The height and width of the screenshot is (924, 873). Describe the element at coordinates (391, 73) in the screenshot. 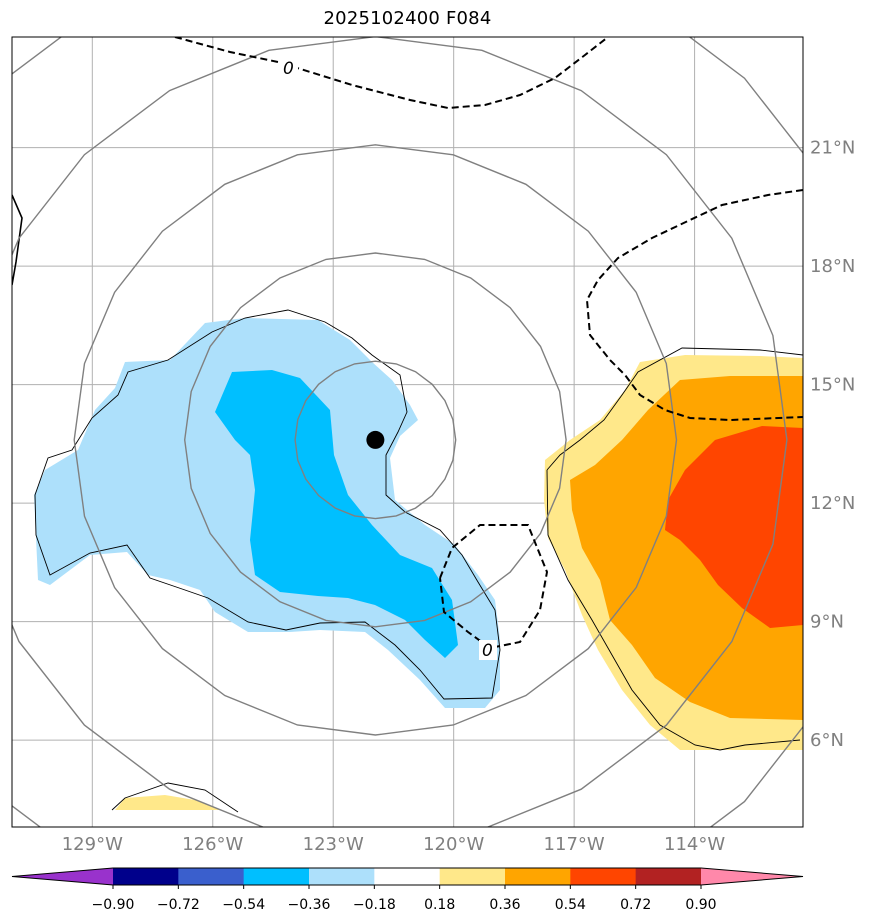

I see `zero-contour-top` at that location.